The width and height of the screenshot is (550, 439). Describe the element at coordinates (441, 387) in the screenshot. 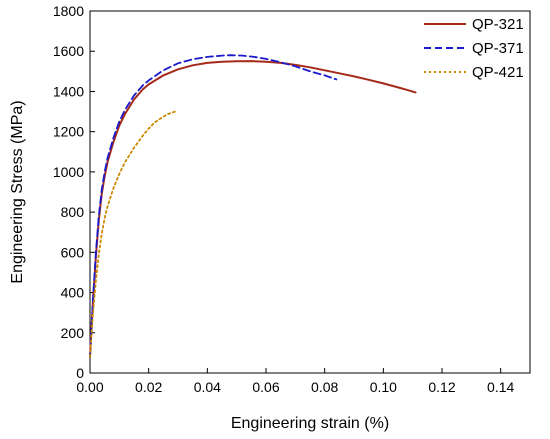

I see `x-tick-label: 0.12` at that location.